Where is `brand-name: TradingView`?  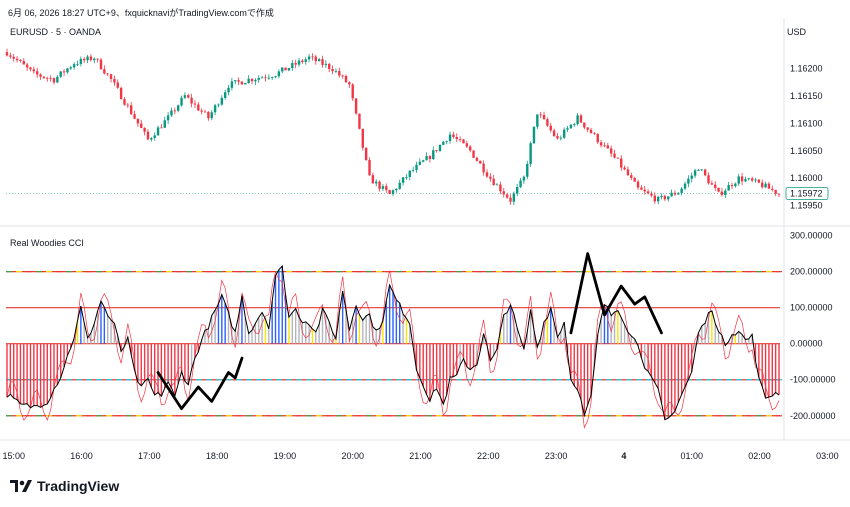
brand-name: TradingView is located at coordinates (78, 486).